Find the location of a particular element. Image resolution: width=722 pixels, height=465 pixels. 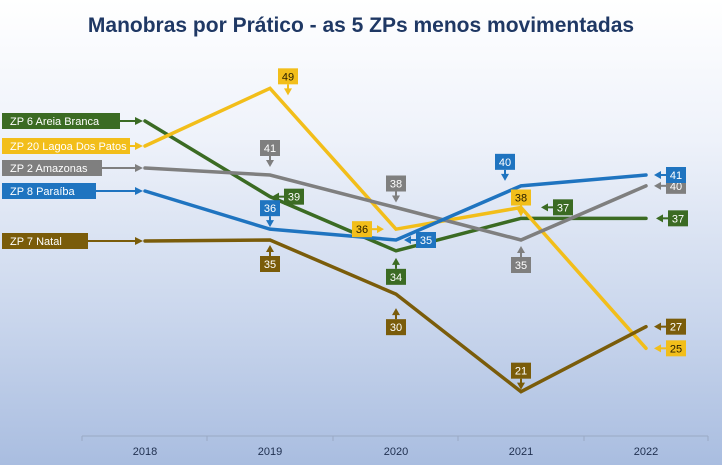

legend-label-zp-6-areia-branca: ZP 6 Areia Branca is located at coordinates (55, 122).